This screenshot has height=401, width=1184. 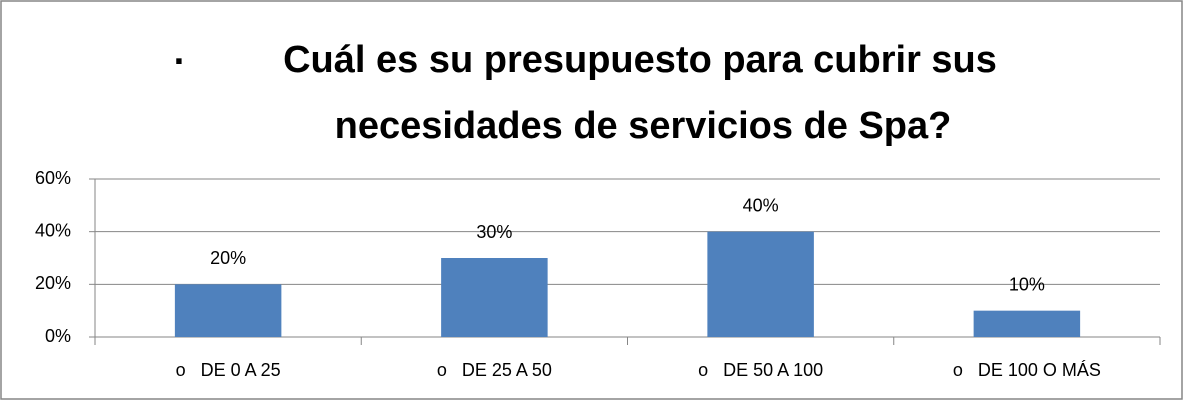 What do you see at coordinates (53, 178) in the screenshot?
I see `y-tick-label: 60%` at bounding box center [53, 178].